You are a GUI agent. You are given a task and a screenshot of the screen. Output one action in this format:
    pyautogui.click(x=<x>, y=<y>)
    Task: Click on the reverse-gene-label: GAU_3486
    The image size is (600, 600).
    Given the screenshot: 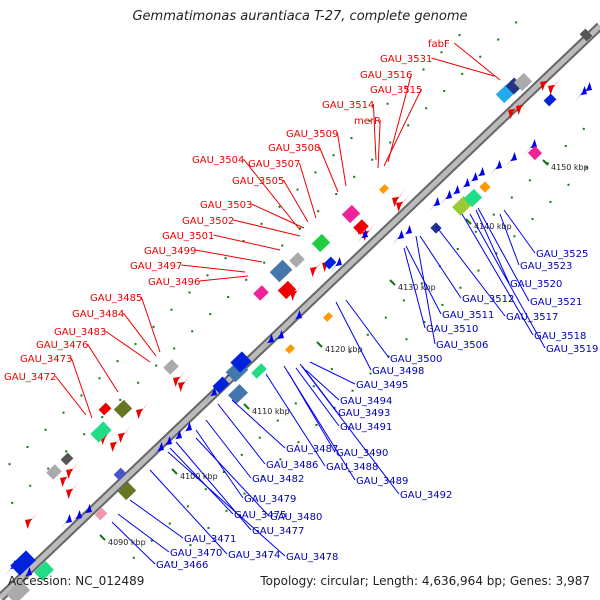 What is the action you would take?
    pyautogui.click(x=292, y=465)
    